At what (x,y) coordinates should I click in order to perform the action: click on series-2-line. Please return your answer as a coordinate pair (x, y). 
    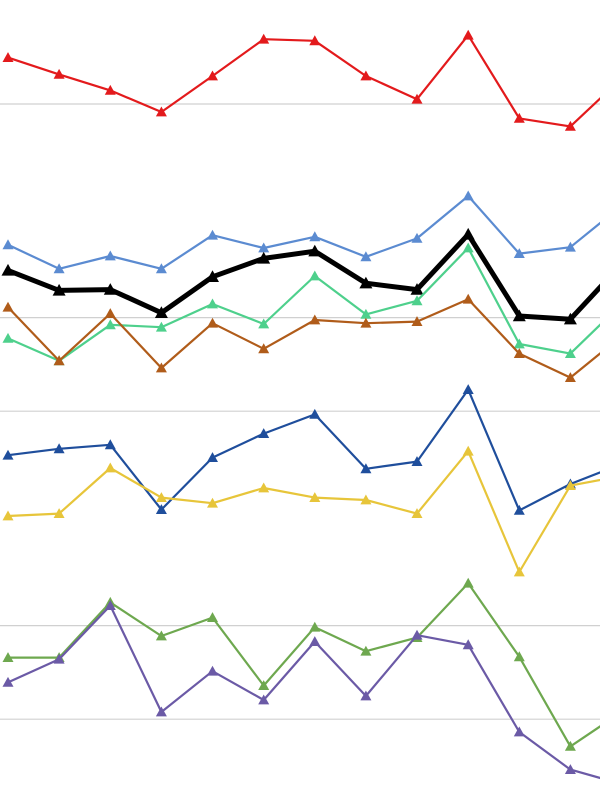
    Looking at the image, I should click on (303, 232).